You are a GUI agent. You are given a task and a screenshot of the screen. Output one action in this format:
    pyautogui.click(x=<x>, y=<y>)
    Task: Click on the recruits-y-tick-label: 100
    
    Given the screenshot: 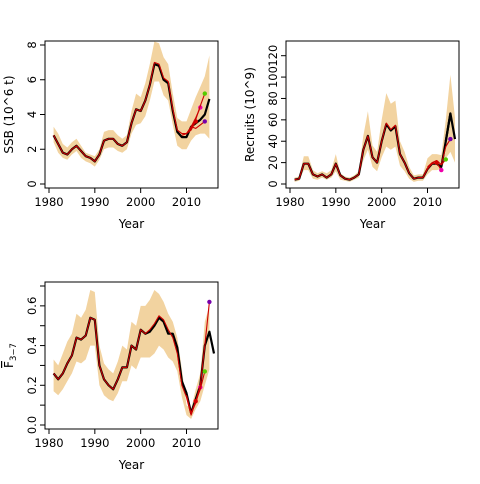 What is the action you would take?
    pyautogui.click(x=273, y=77)
    